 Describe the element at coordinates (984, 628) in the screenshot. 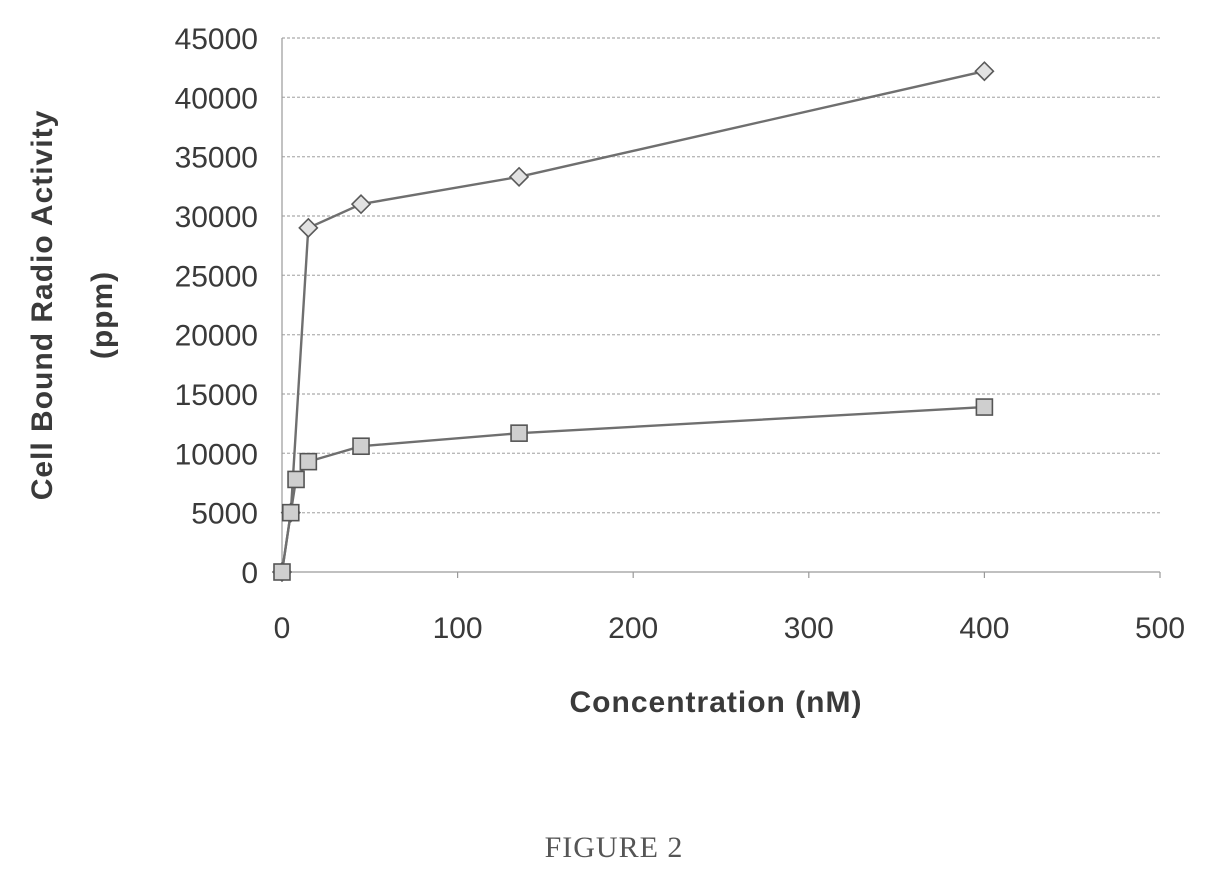

I see `x-tick-label: 400` at that location.